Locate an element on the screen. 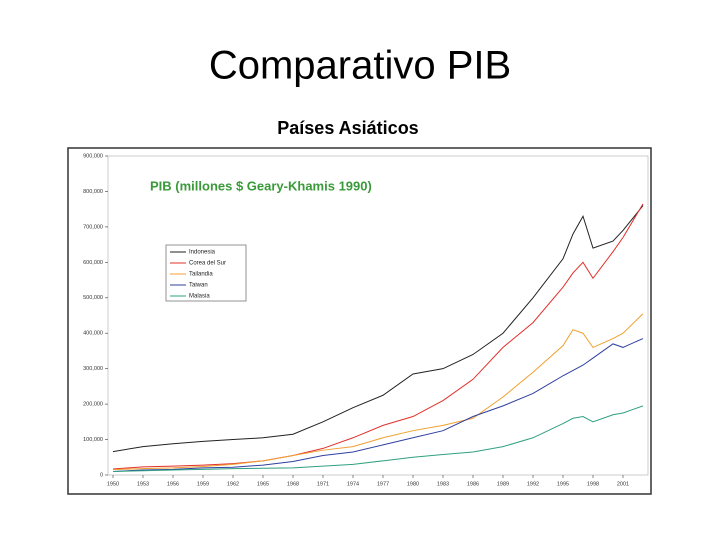 Image resolution: width=720 pixels, height=545 pixels. y-tick-label: 800,000 is located at coordinates (93, 192).